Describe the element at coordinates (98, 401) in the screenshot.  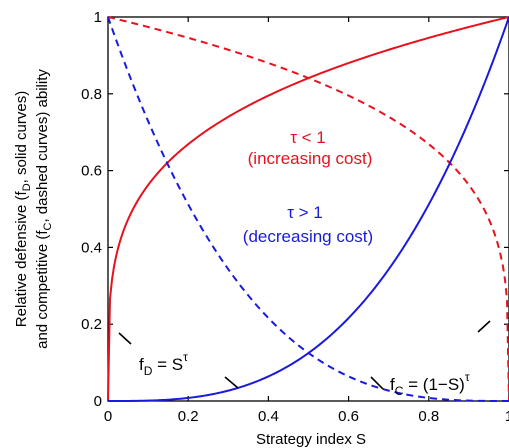
I see `y-tick-label: 0` at that location.